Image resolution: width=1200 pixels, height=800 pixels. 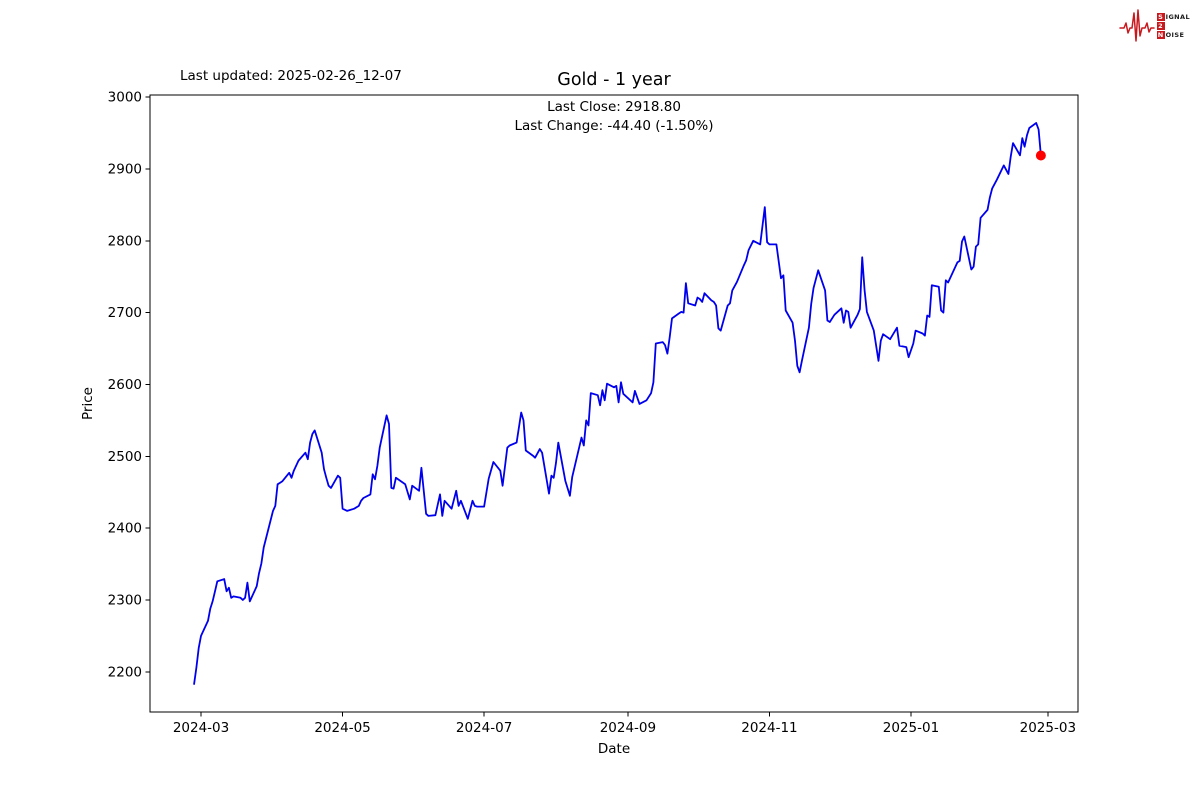 What do you see at coordinates (125, 672) in the screenshot?
I see `y-tick-label: 2200` at bounding box center [125, 672].